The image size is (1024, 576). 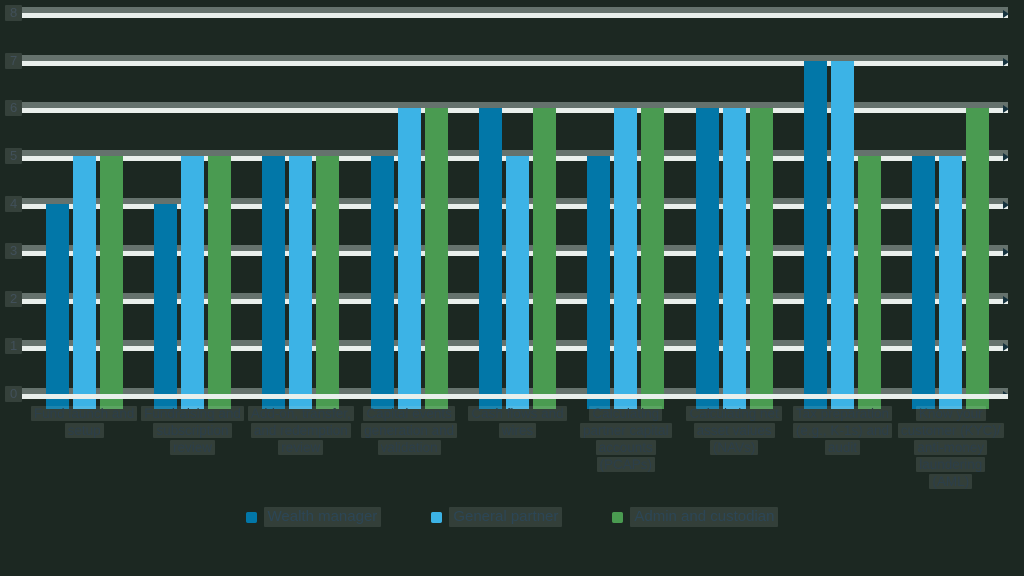 I want to click on legend-item-wealth-manager: Wealth manager, so click(x=313, y=517).